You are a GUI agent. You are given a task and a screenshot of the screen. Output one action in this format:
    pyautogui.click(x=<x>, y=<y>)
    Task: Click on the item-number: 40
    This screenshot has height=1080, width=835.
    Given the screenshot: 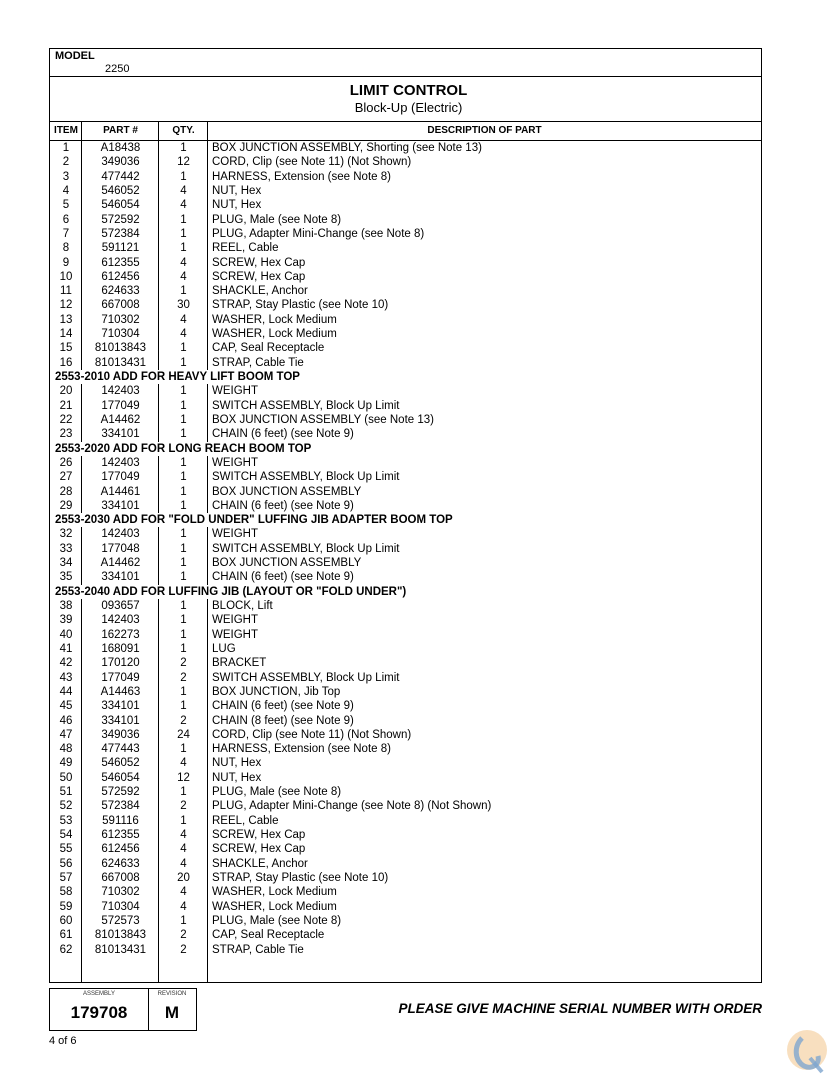 What is the action you would take?
    pyautogui.click(x=66, y=634)
    